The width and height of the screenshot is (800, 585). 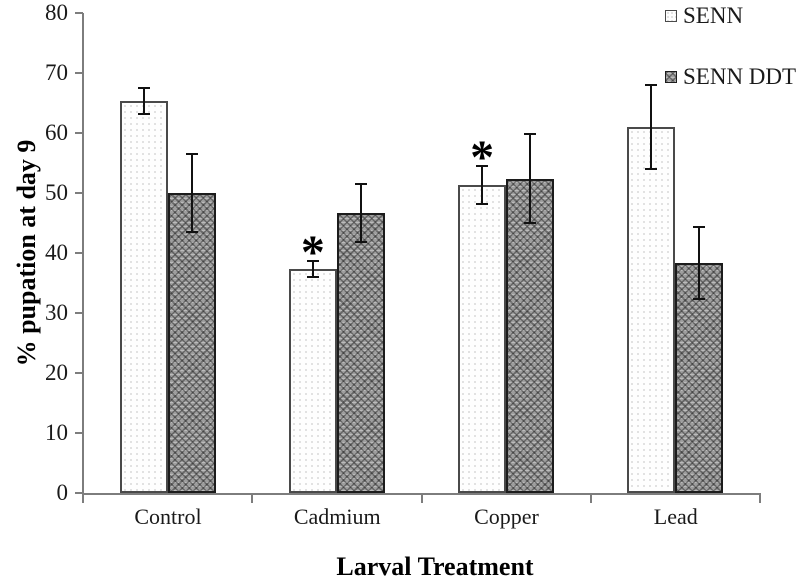 What do you see at coordinates (56, 432) in the screenshot?
I see `y-tick-label: 10` at bounding box center [56, 432].